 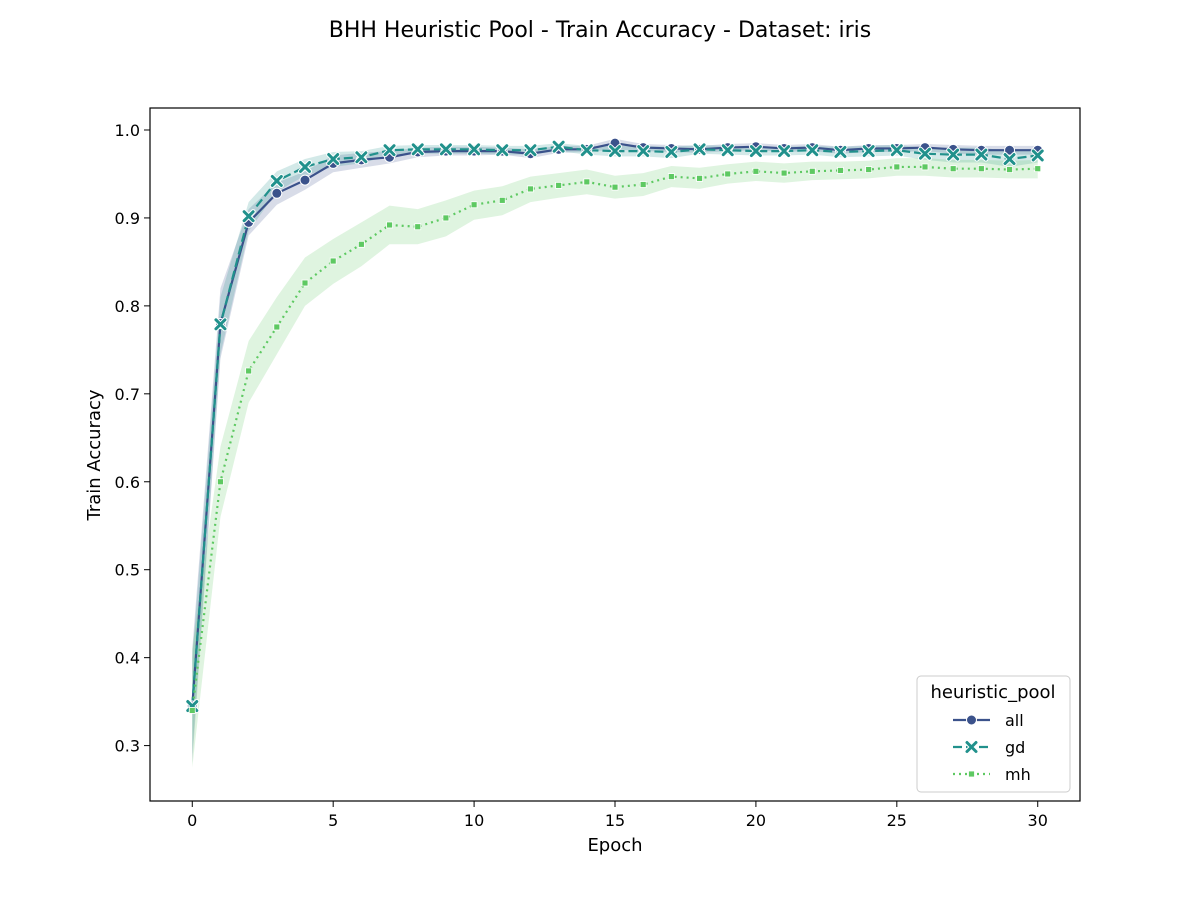 I want to click on y-tick-label: 0.8, so click(x=127, y=306).